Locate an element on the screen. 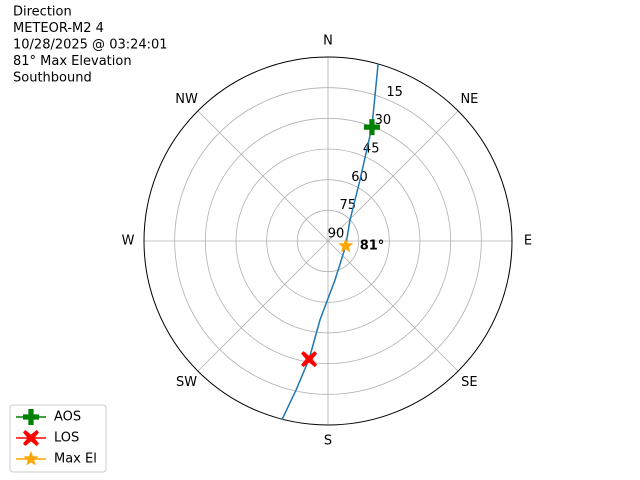 Image resolution: width=640 pixels, height=480 pixels. legend-label: Max El is located at coordinates (75, 459).